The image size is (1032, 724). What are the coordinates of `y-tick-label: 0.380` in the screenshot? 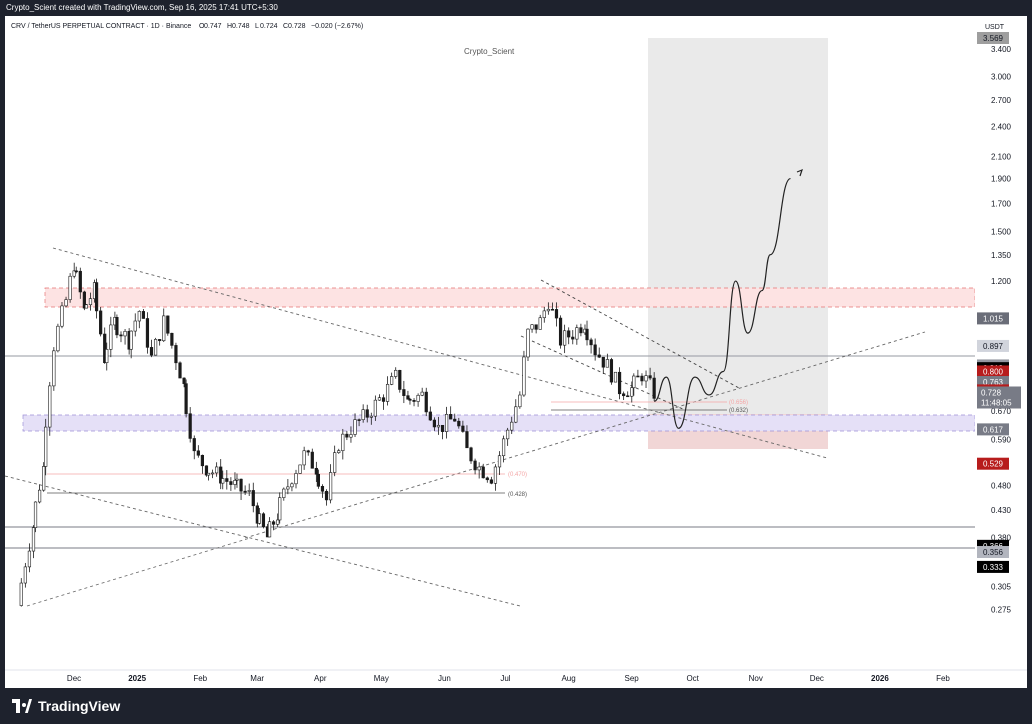 It's located at (1001, 537).